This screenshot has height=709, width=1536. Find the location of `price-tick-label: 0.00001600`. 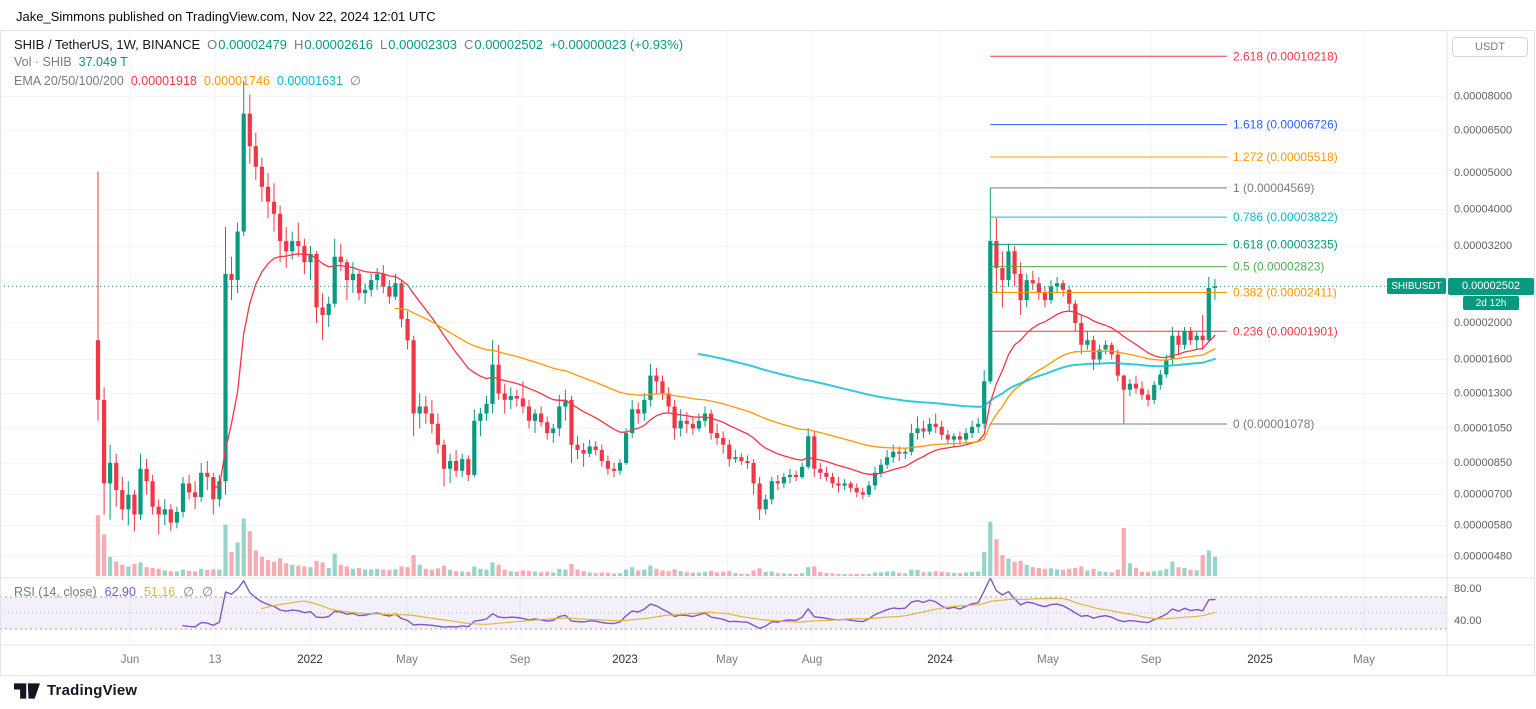

price-tick-label: 0.00001600 is located at coordinates (1483, 359).